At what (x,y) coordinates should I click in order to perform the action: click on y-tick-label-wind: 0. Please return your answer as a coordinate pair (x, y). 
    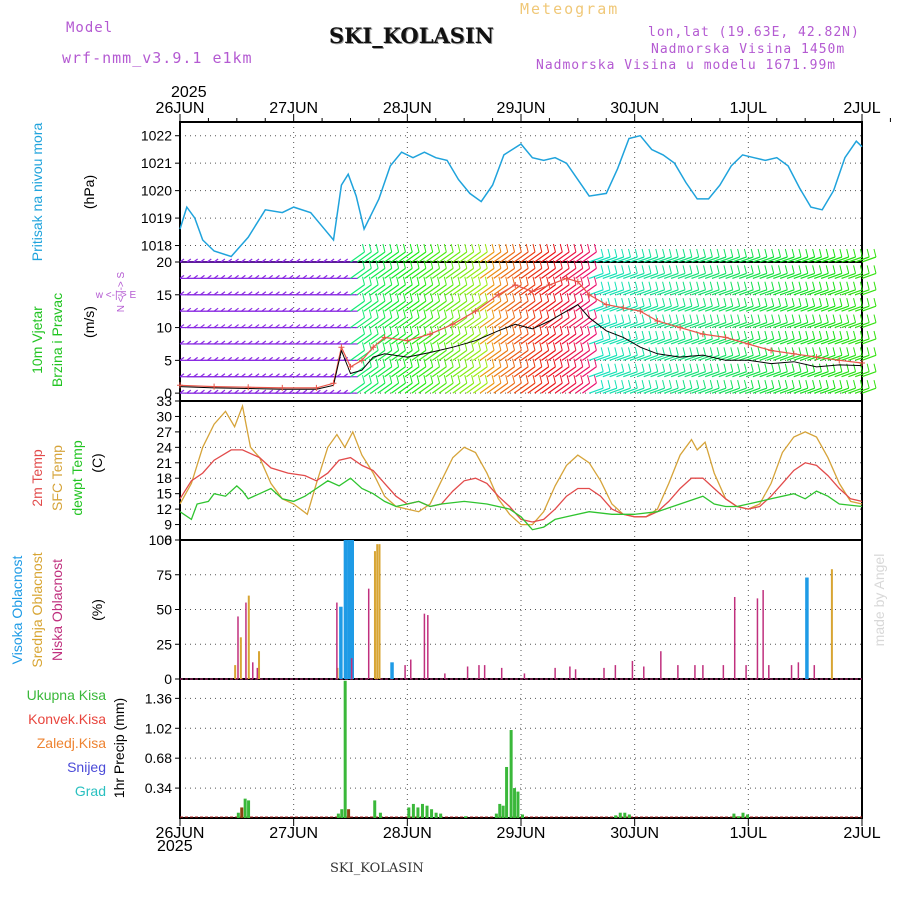
    Looking at the image, I should click on (168, 393).